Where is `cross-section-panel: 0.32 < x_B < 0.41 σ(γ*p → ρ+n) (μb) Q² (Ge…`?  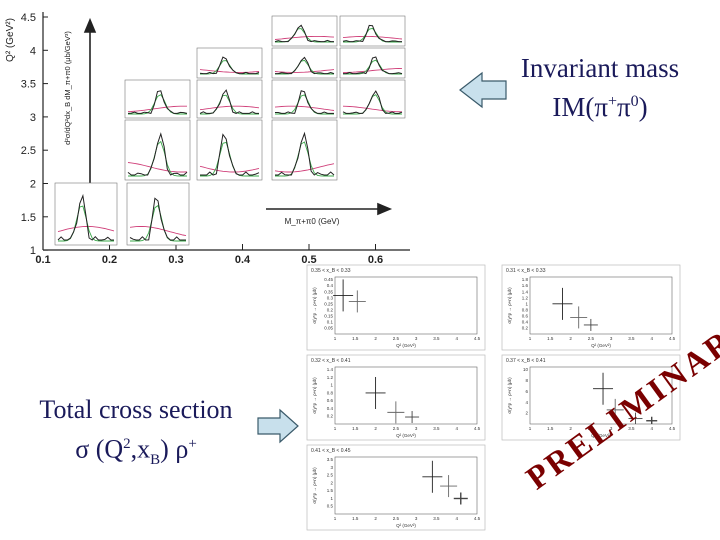 cross-section-panel: 0.32 < x_B < 0.41 σ(γ*p → ρ+n) (μb) Q² (Ge… is located at coordinates (396, 397).